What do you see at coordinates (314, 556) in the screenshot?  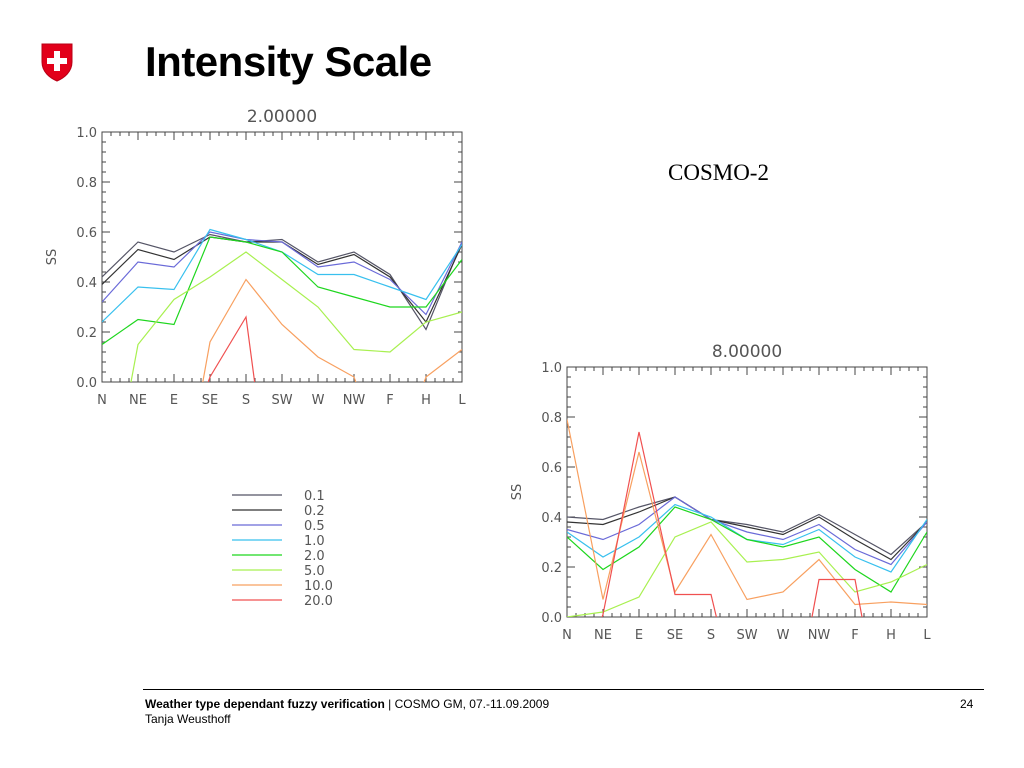 I see `legend-label-2.0: 2.0` at bounding box center [314, 556].